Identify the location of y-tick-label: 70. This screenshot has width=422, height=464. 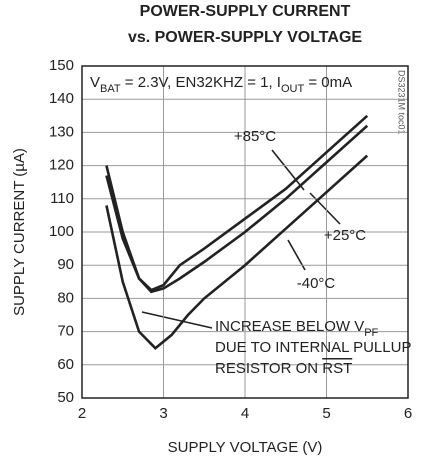
(65, 331).